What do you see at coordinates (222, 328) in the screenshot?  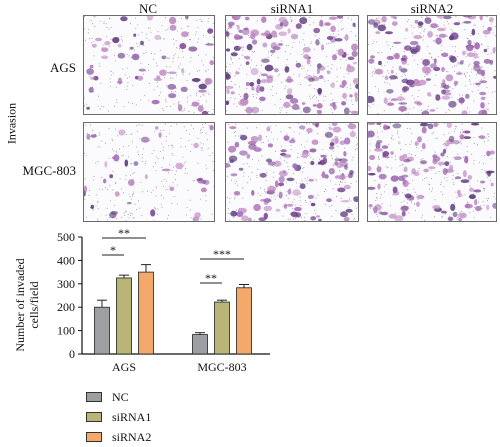 I see `bar-MGC-803-siRNA1` at bounding box center [222, 328].